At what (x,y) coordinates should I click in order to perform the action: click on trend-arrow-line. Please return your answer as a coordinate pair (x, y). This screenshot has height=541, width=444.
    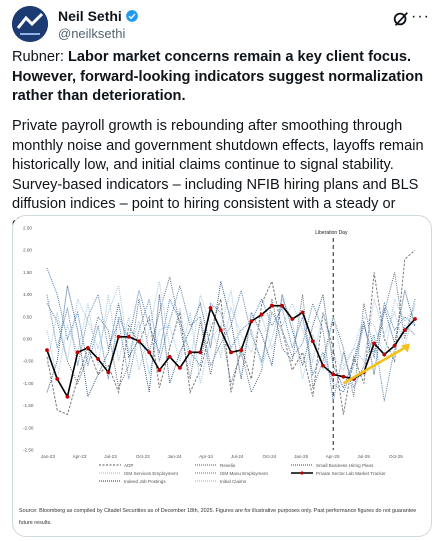
    Looking at the image, I should click on (375, 365).